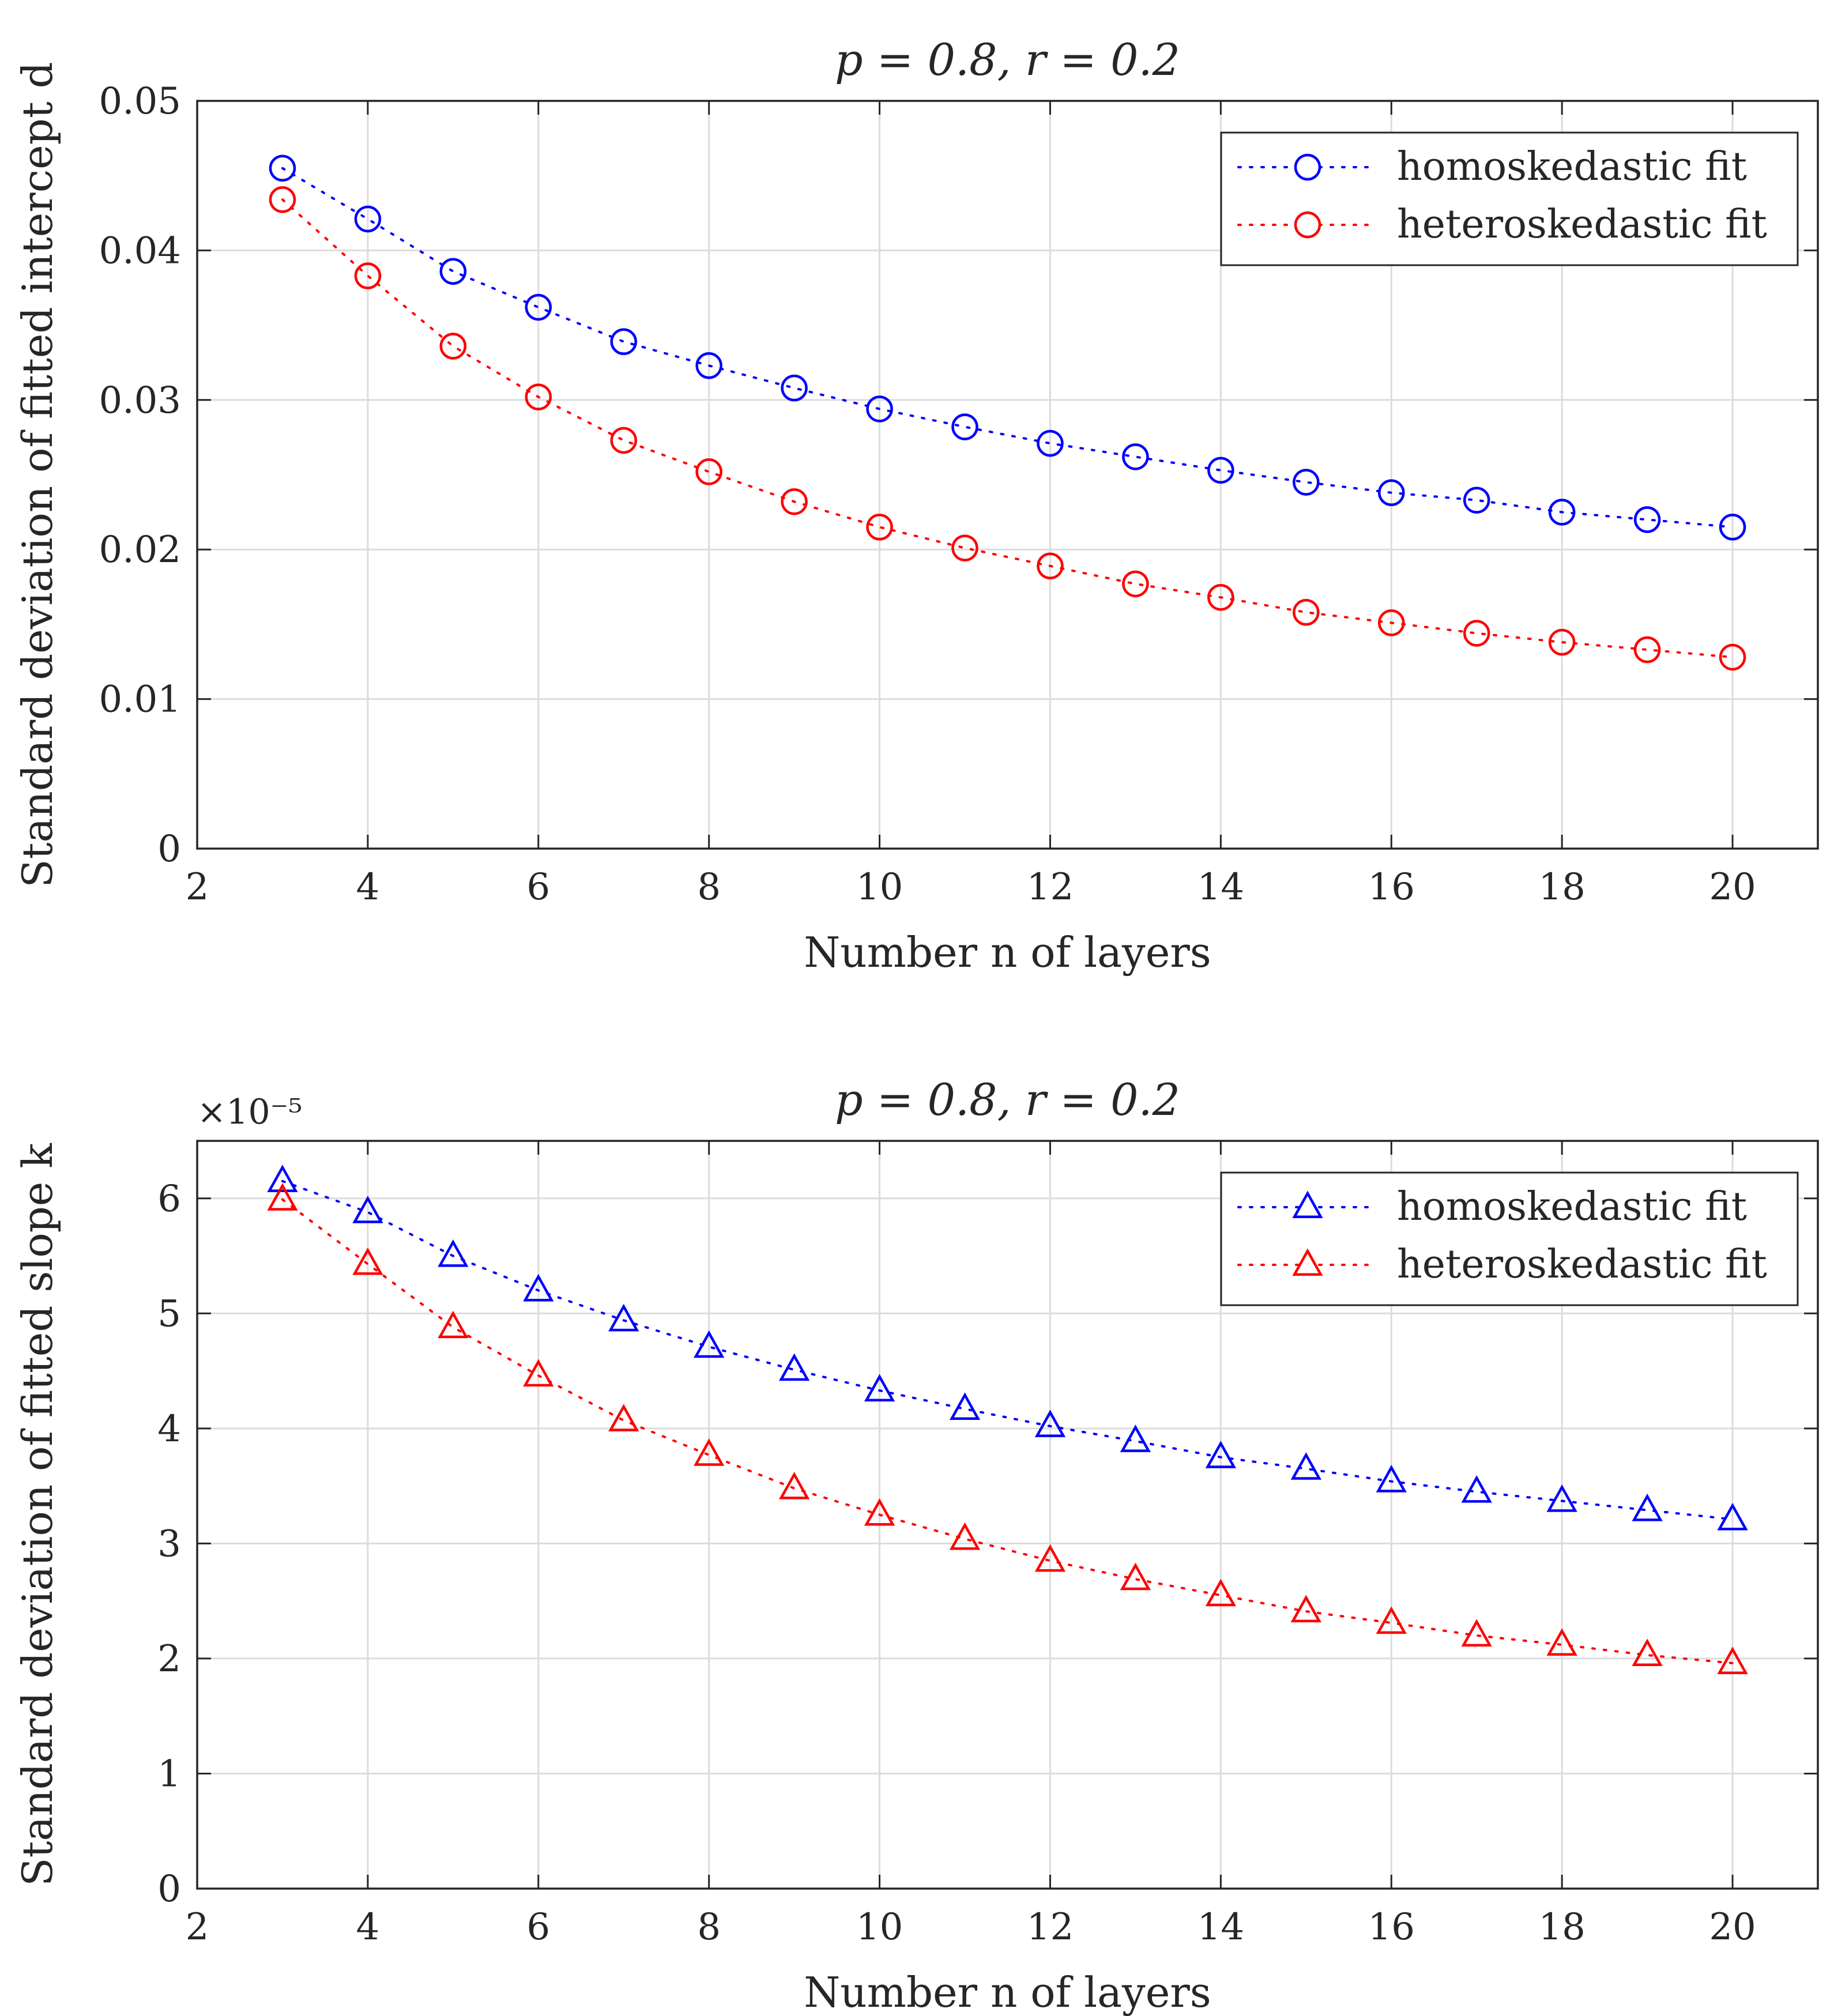 Image resolution: width=1834 pixels, height=2016 pixels. I want to click on y-tick-label: 0.04, so click(140, 250).